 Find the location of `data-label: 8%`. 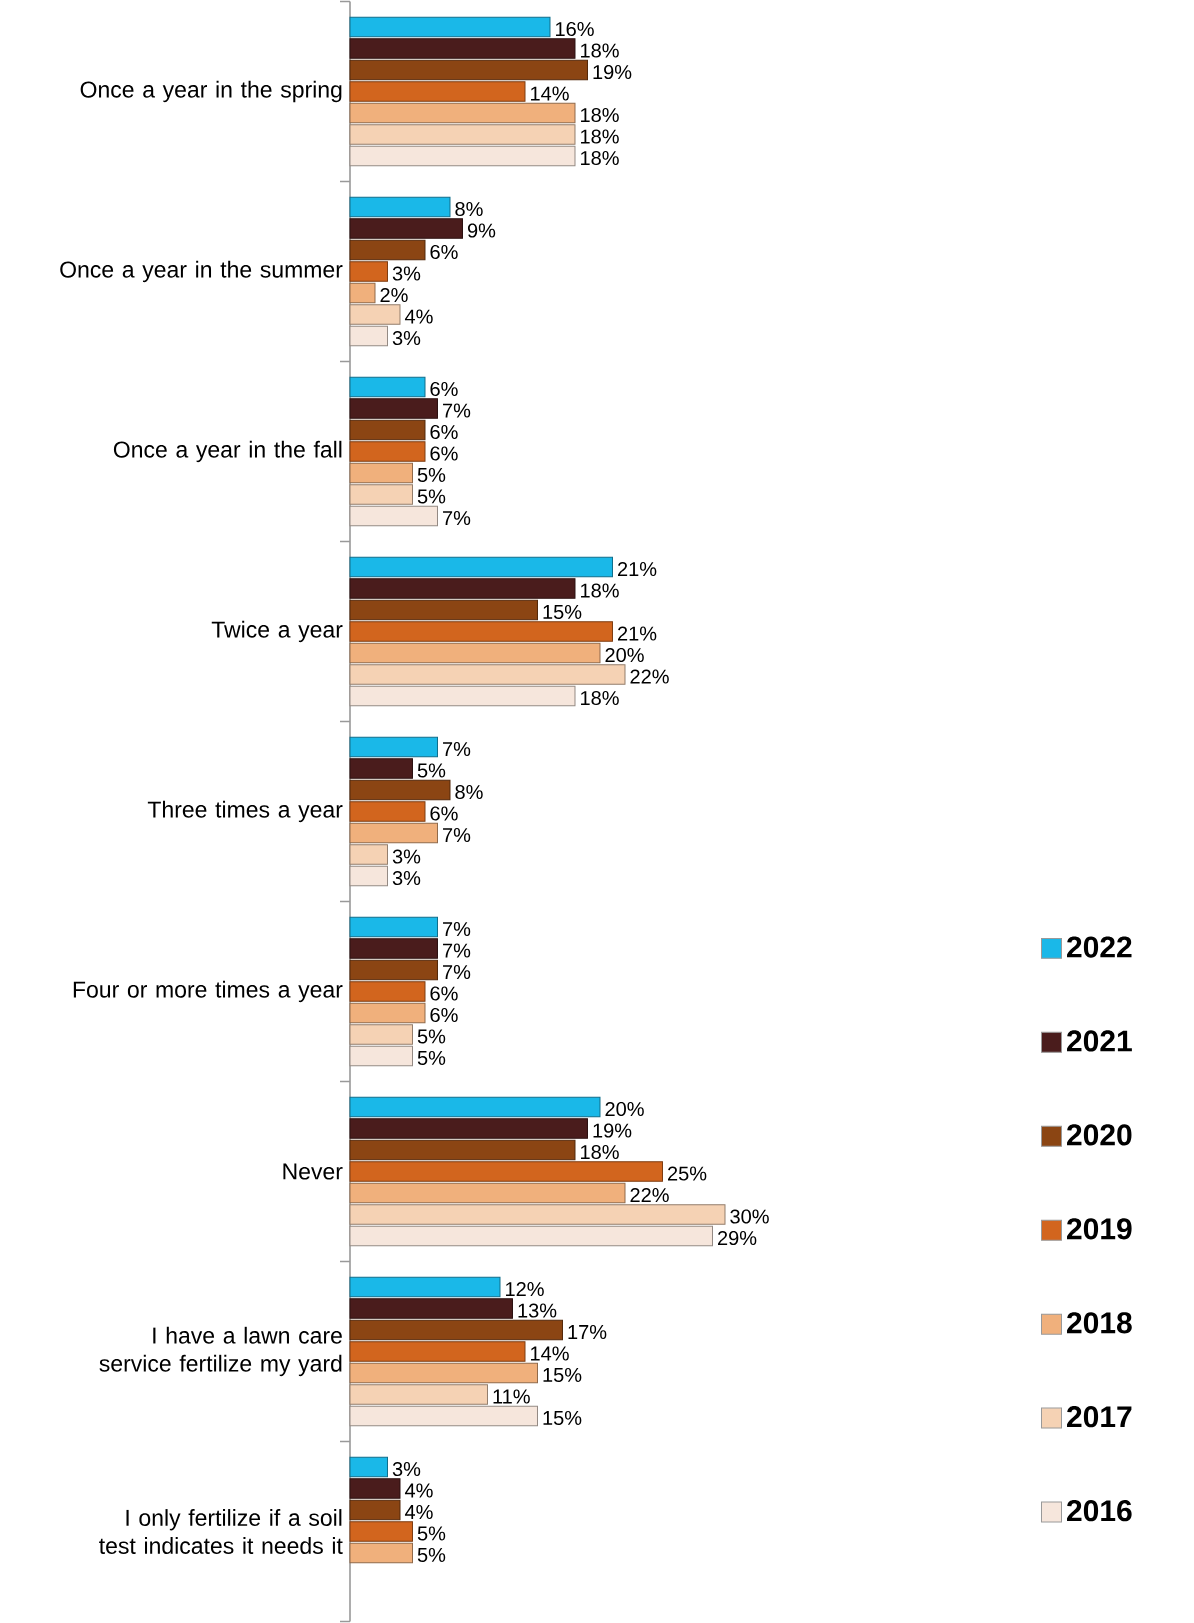

data-label: 8% is located at coordinates (469, 792).